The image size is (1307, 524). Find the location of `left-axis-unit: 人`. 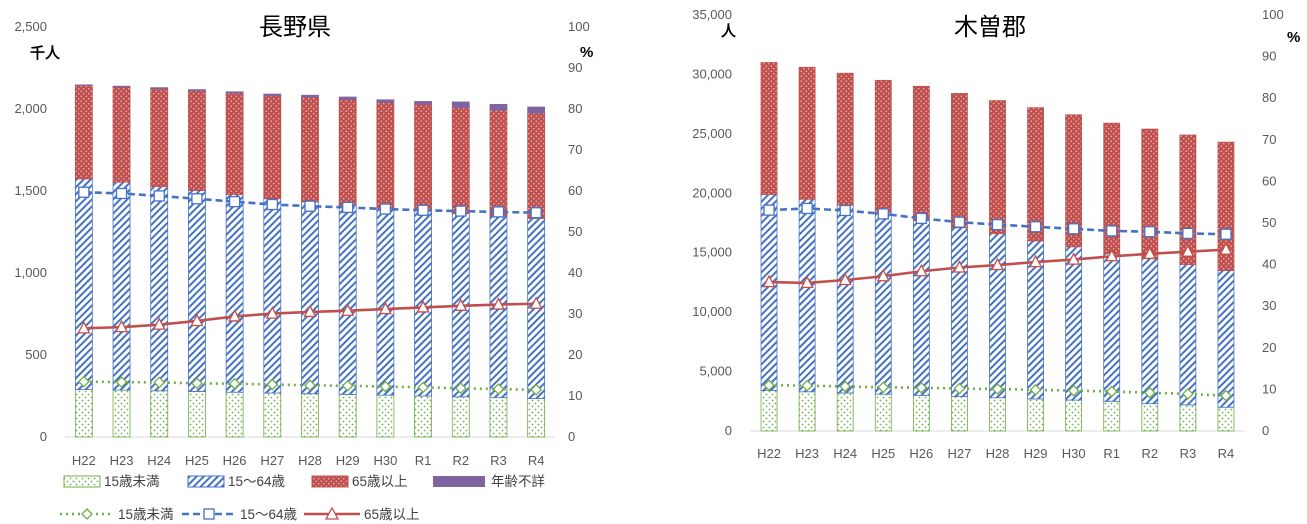

left-axis-unit: 人 is located at coordinates (729, 31).